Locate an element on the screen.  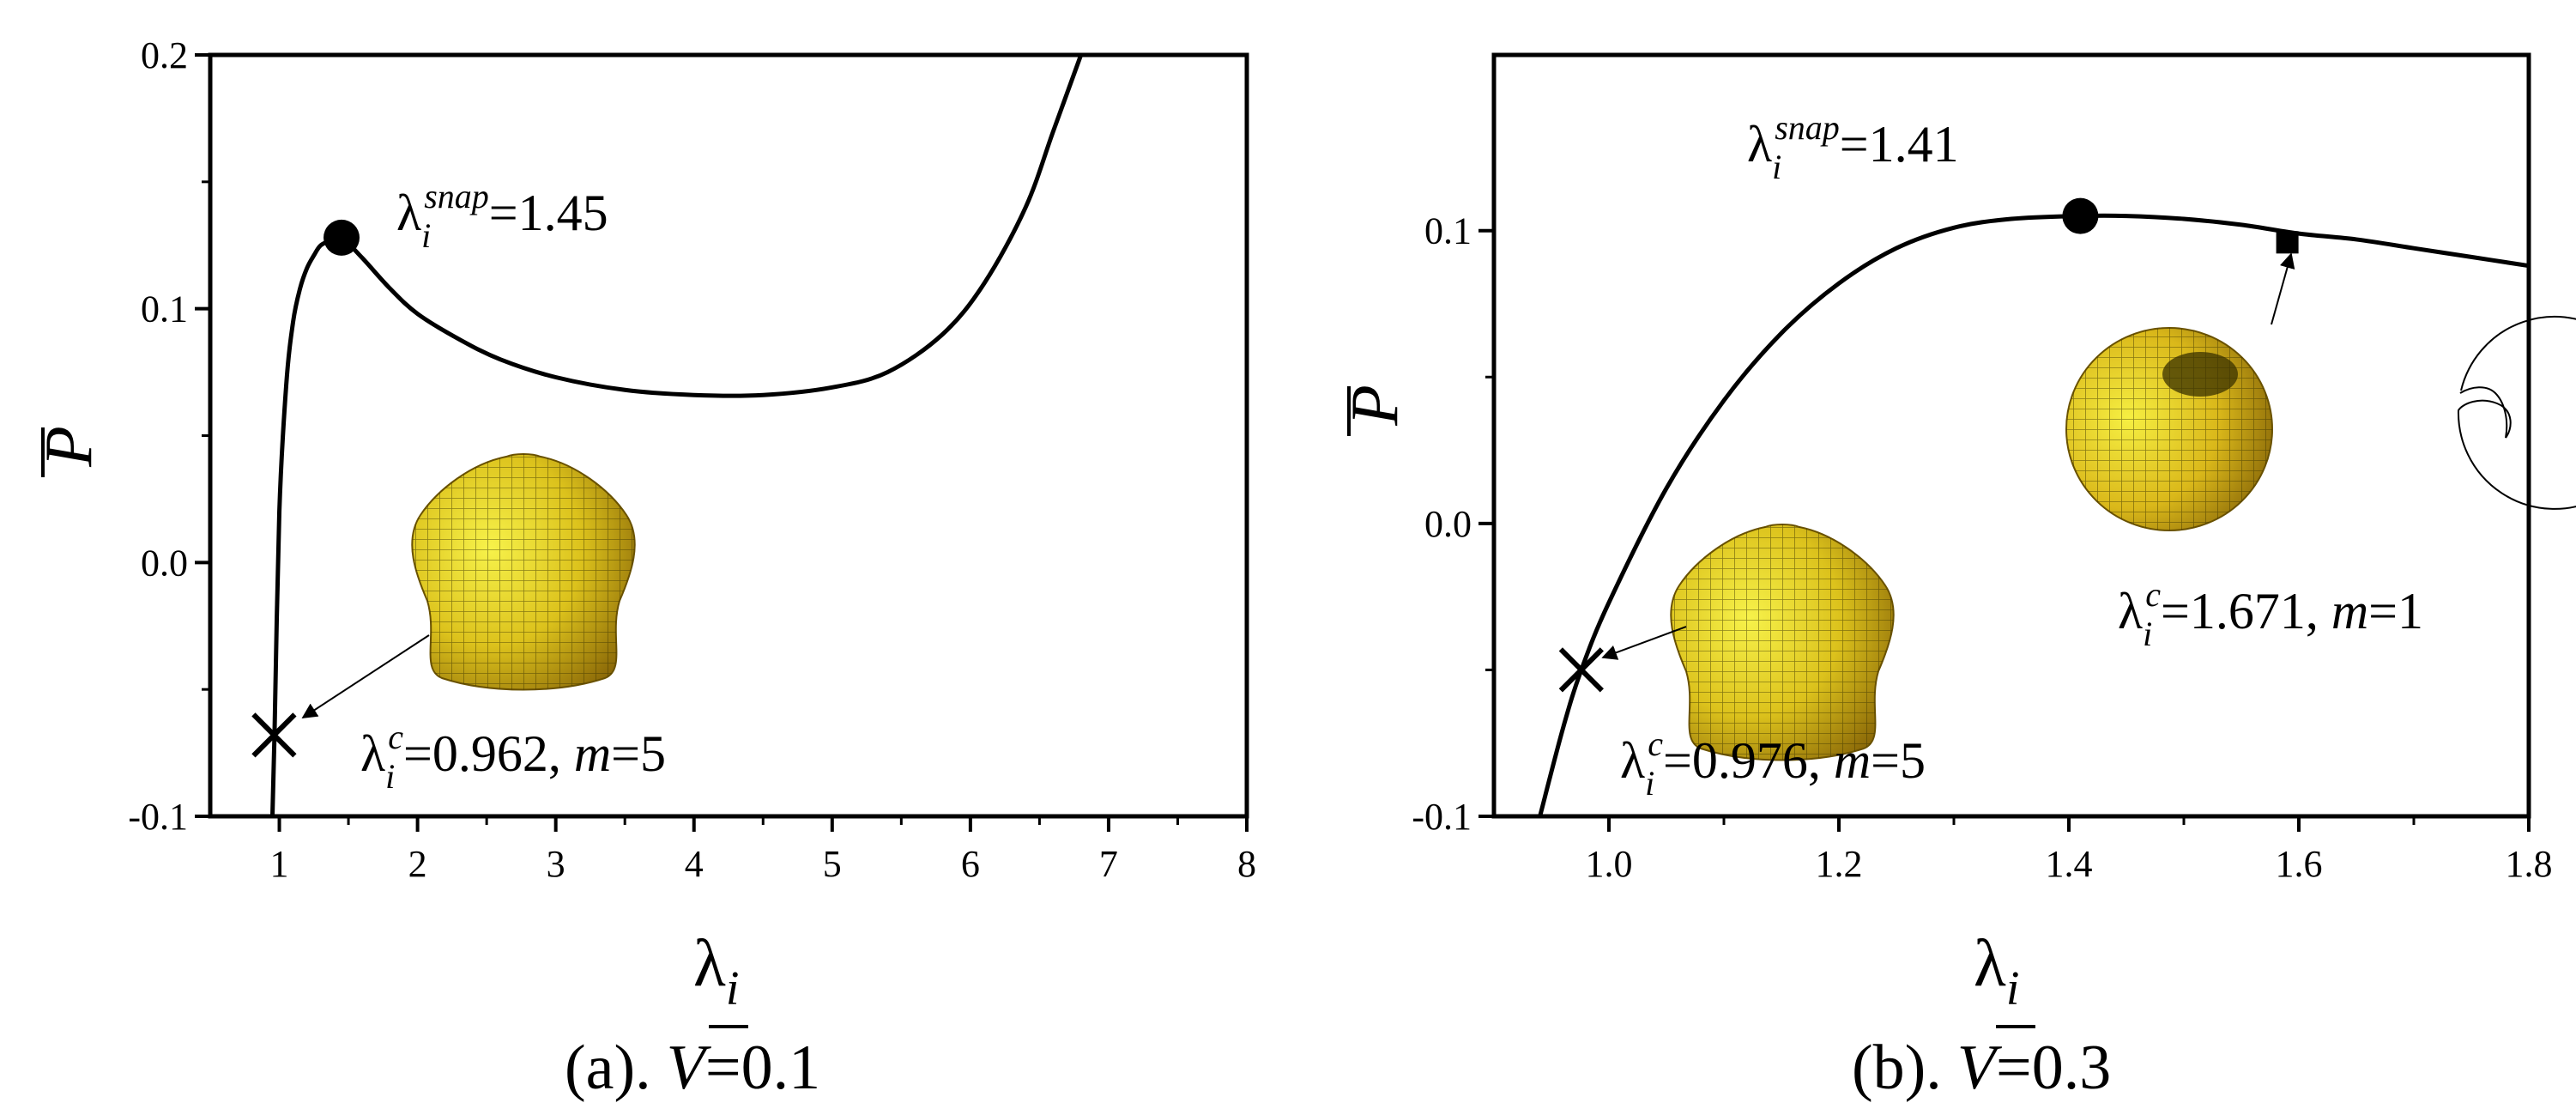
y-tick-label-a: 0.0 is located at coordinates (164, 563).